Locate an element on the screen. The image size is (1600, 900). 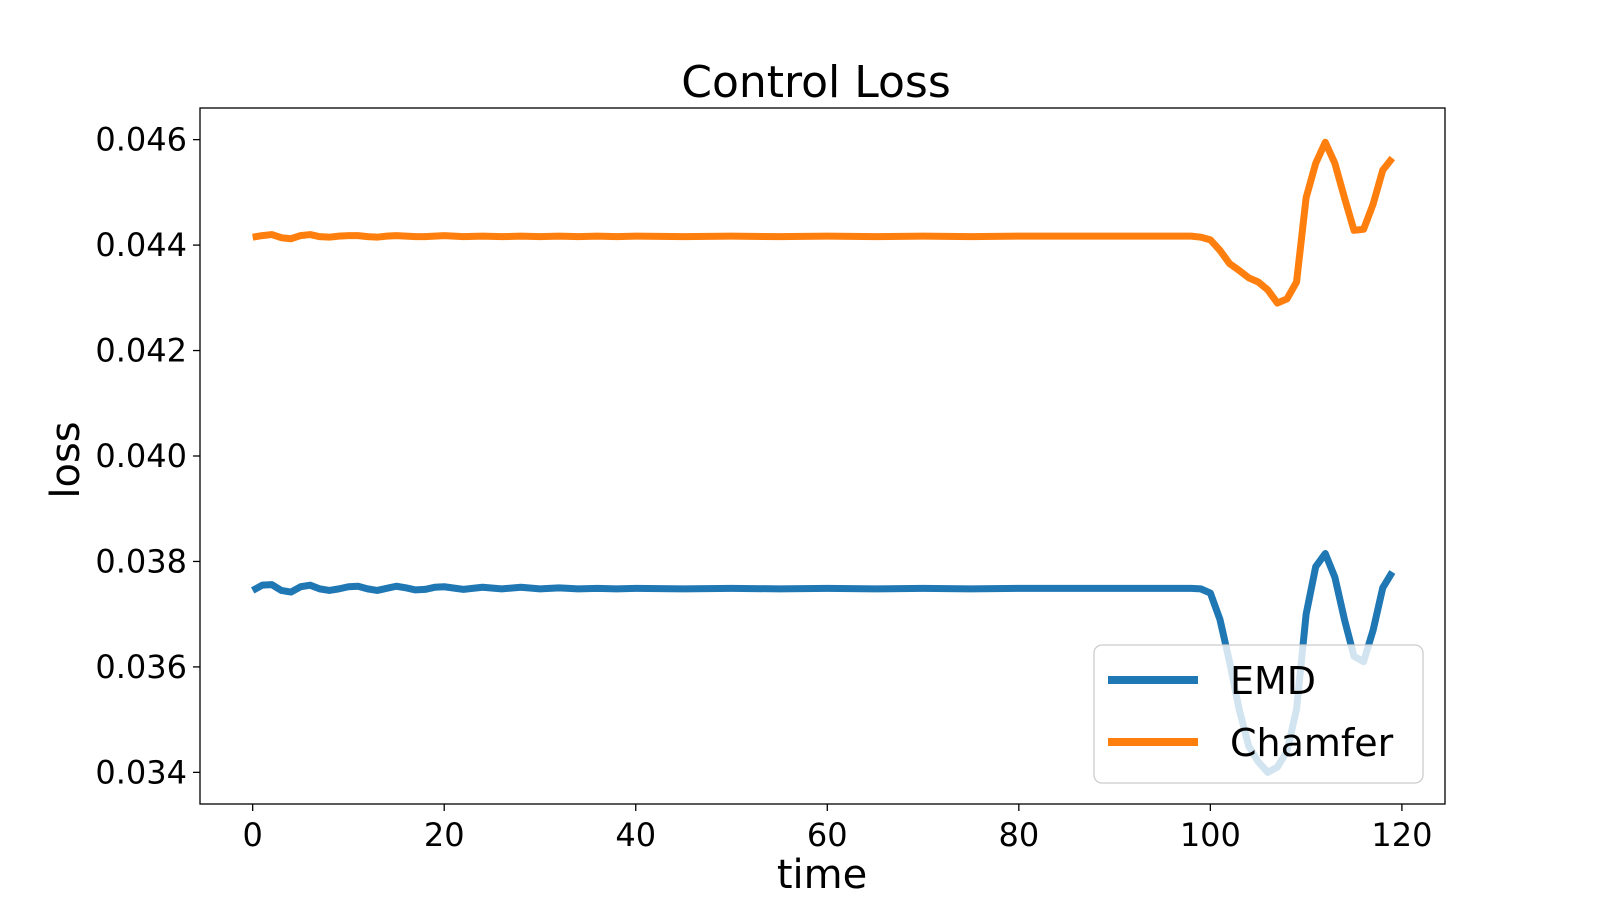
x-tick-label: 0 is located at coordinates (252, 835).